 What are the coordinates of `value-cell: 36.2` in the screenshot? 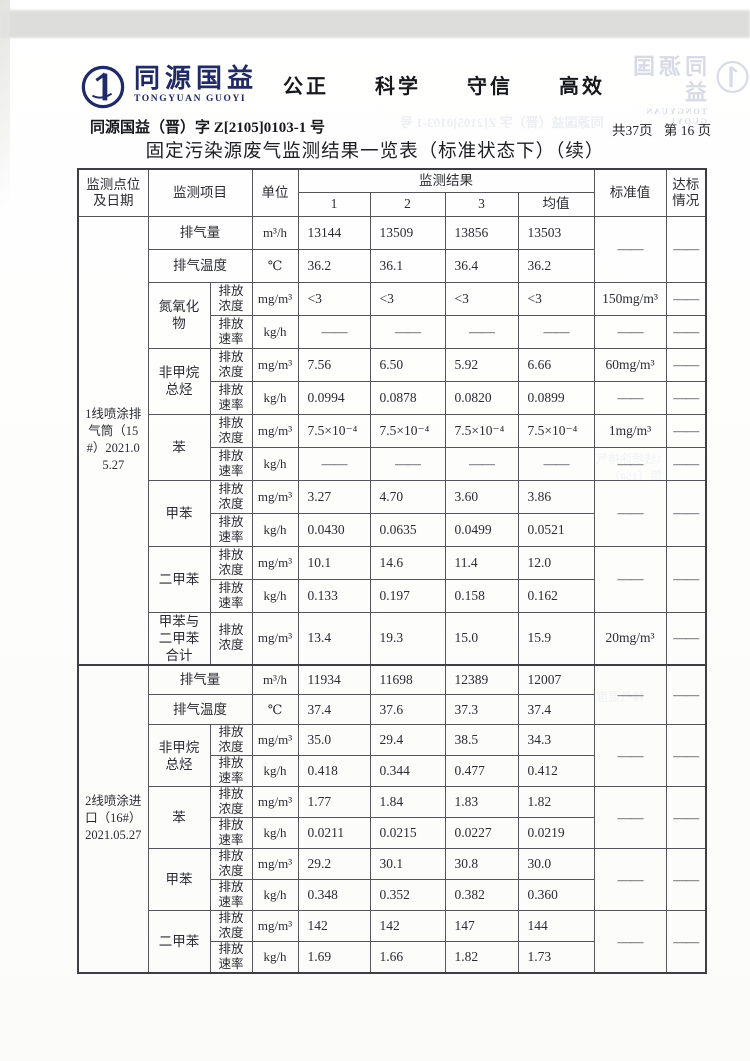 It's located at (334, 265).